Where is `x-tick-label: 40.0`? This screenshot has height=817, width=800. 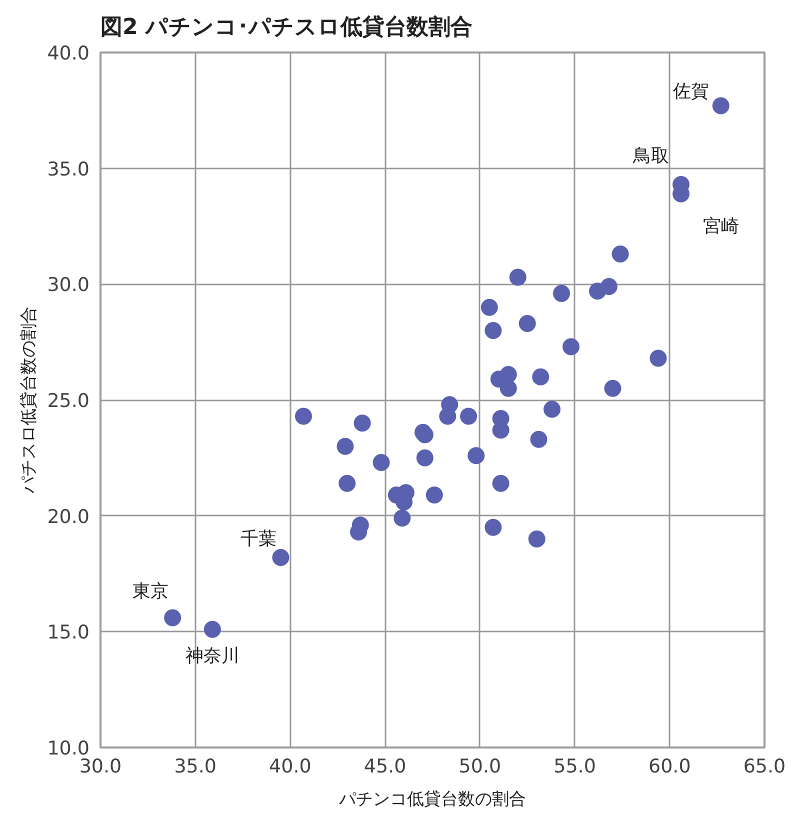 x-tick-label: 40.0 is located at coordinates (290, 767).